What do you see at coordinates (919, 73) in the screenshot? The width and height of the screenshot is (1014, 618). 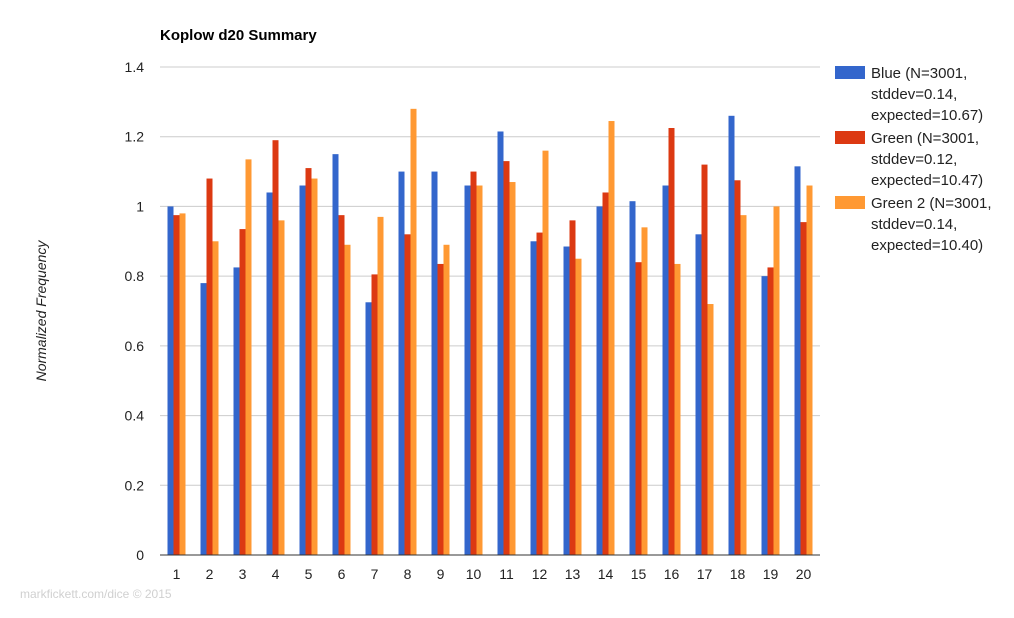 I see `legend-label: Blue (N=3001,` at bounding box center [919, 73].